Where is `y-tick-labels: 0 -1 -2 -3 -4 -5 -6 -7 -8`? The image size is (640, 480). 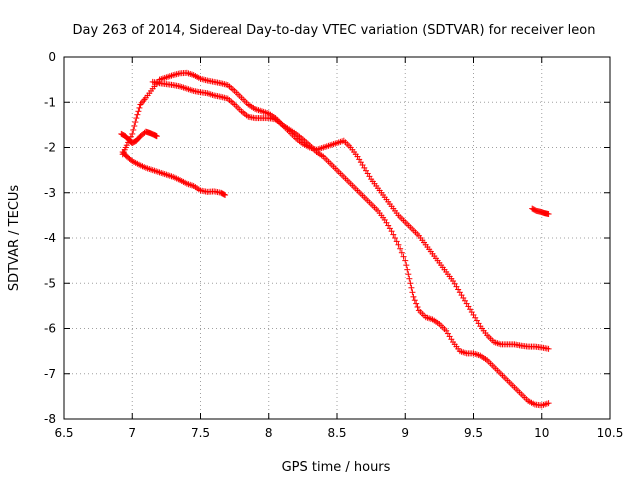
y-tick-labels: 0 -1 -2 -3 -4 -5 -6 -7 -8 is located at coordinates (50, 238).